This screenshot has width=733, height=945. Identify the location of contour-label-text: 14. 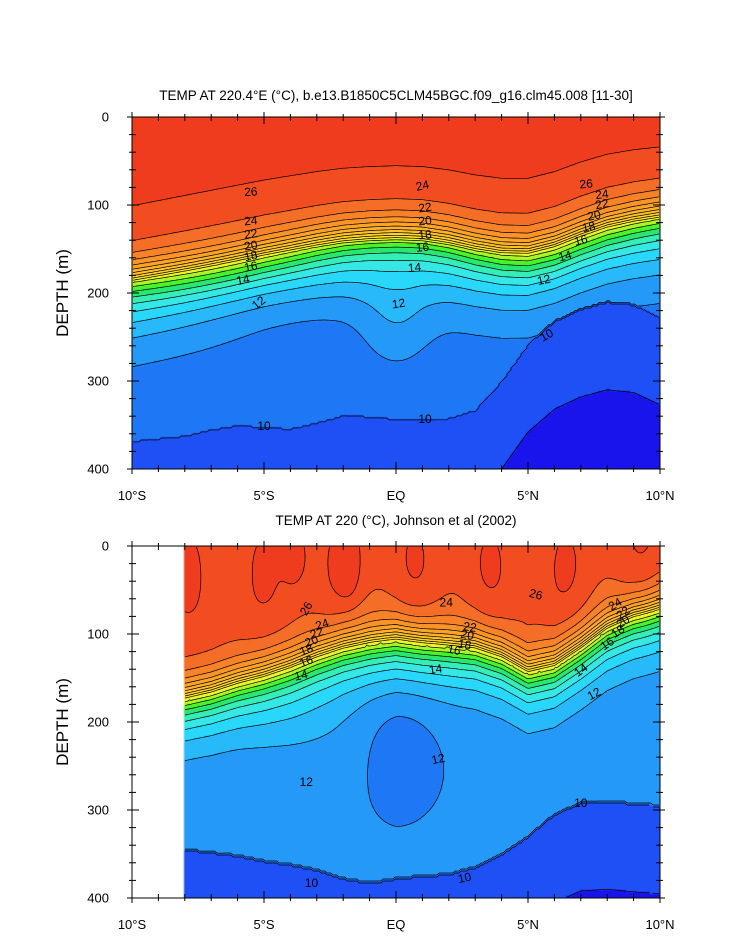
(243, 279).